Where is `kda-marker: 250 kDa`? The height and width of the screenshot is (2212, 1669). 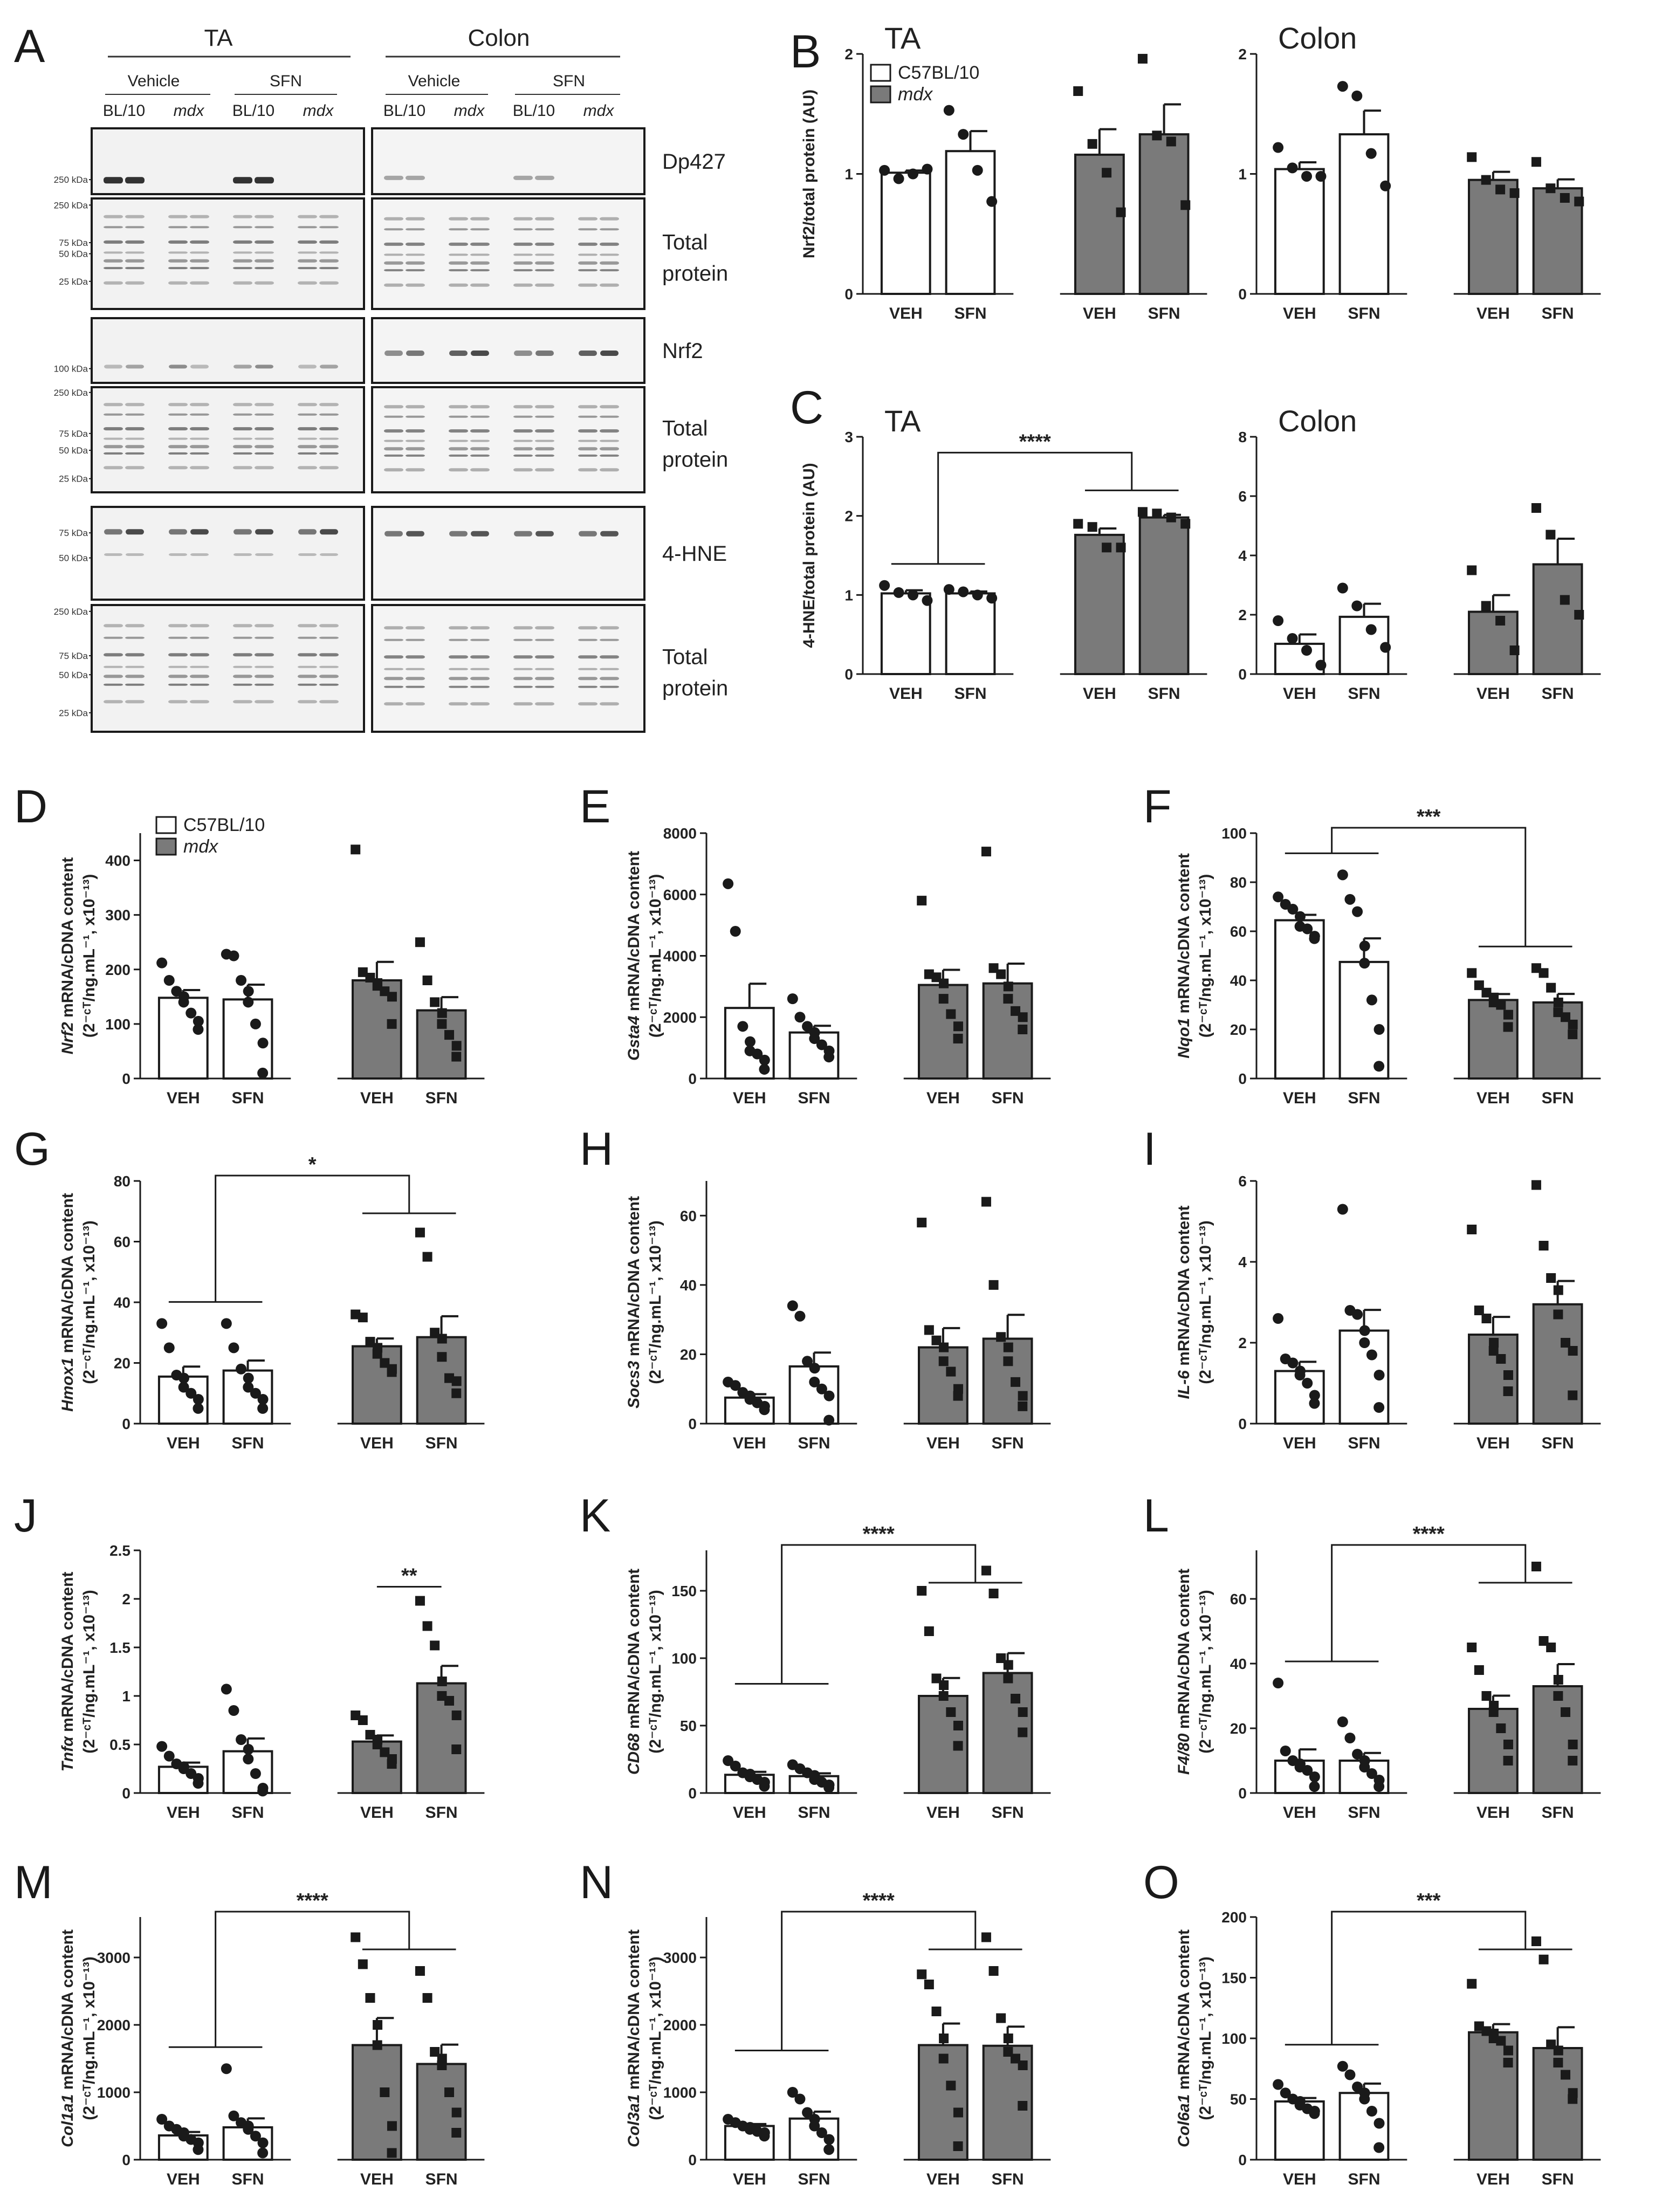 kda-marker: 250 kDa is located at coordinates (71, 393).